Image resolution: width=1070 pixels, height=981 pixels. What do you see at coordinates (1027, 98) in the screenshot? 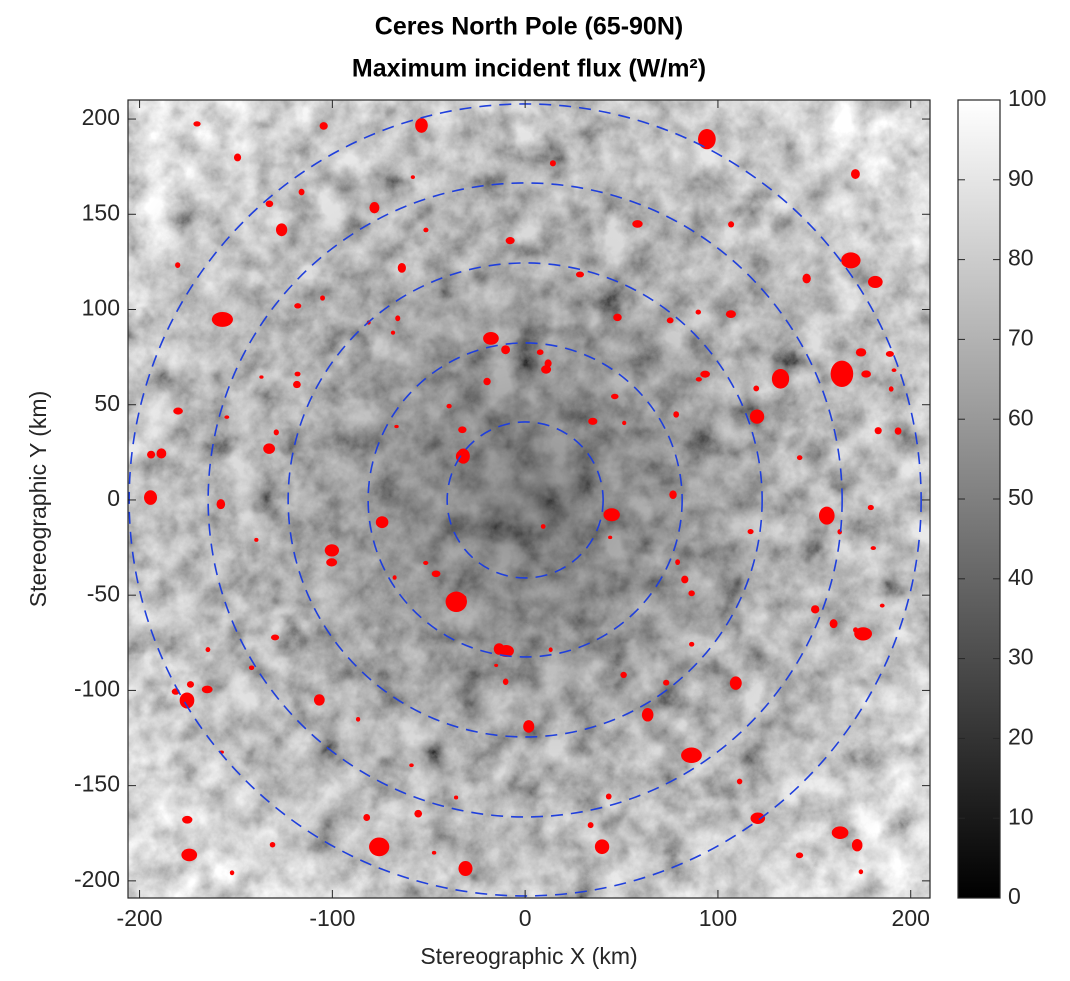
I see `colorbar-tick-label: 100` at bounding box center [1027, 98].